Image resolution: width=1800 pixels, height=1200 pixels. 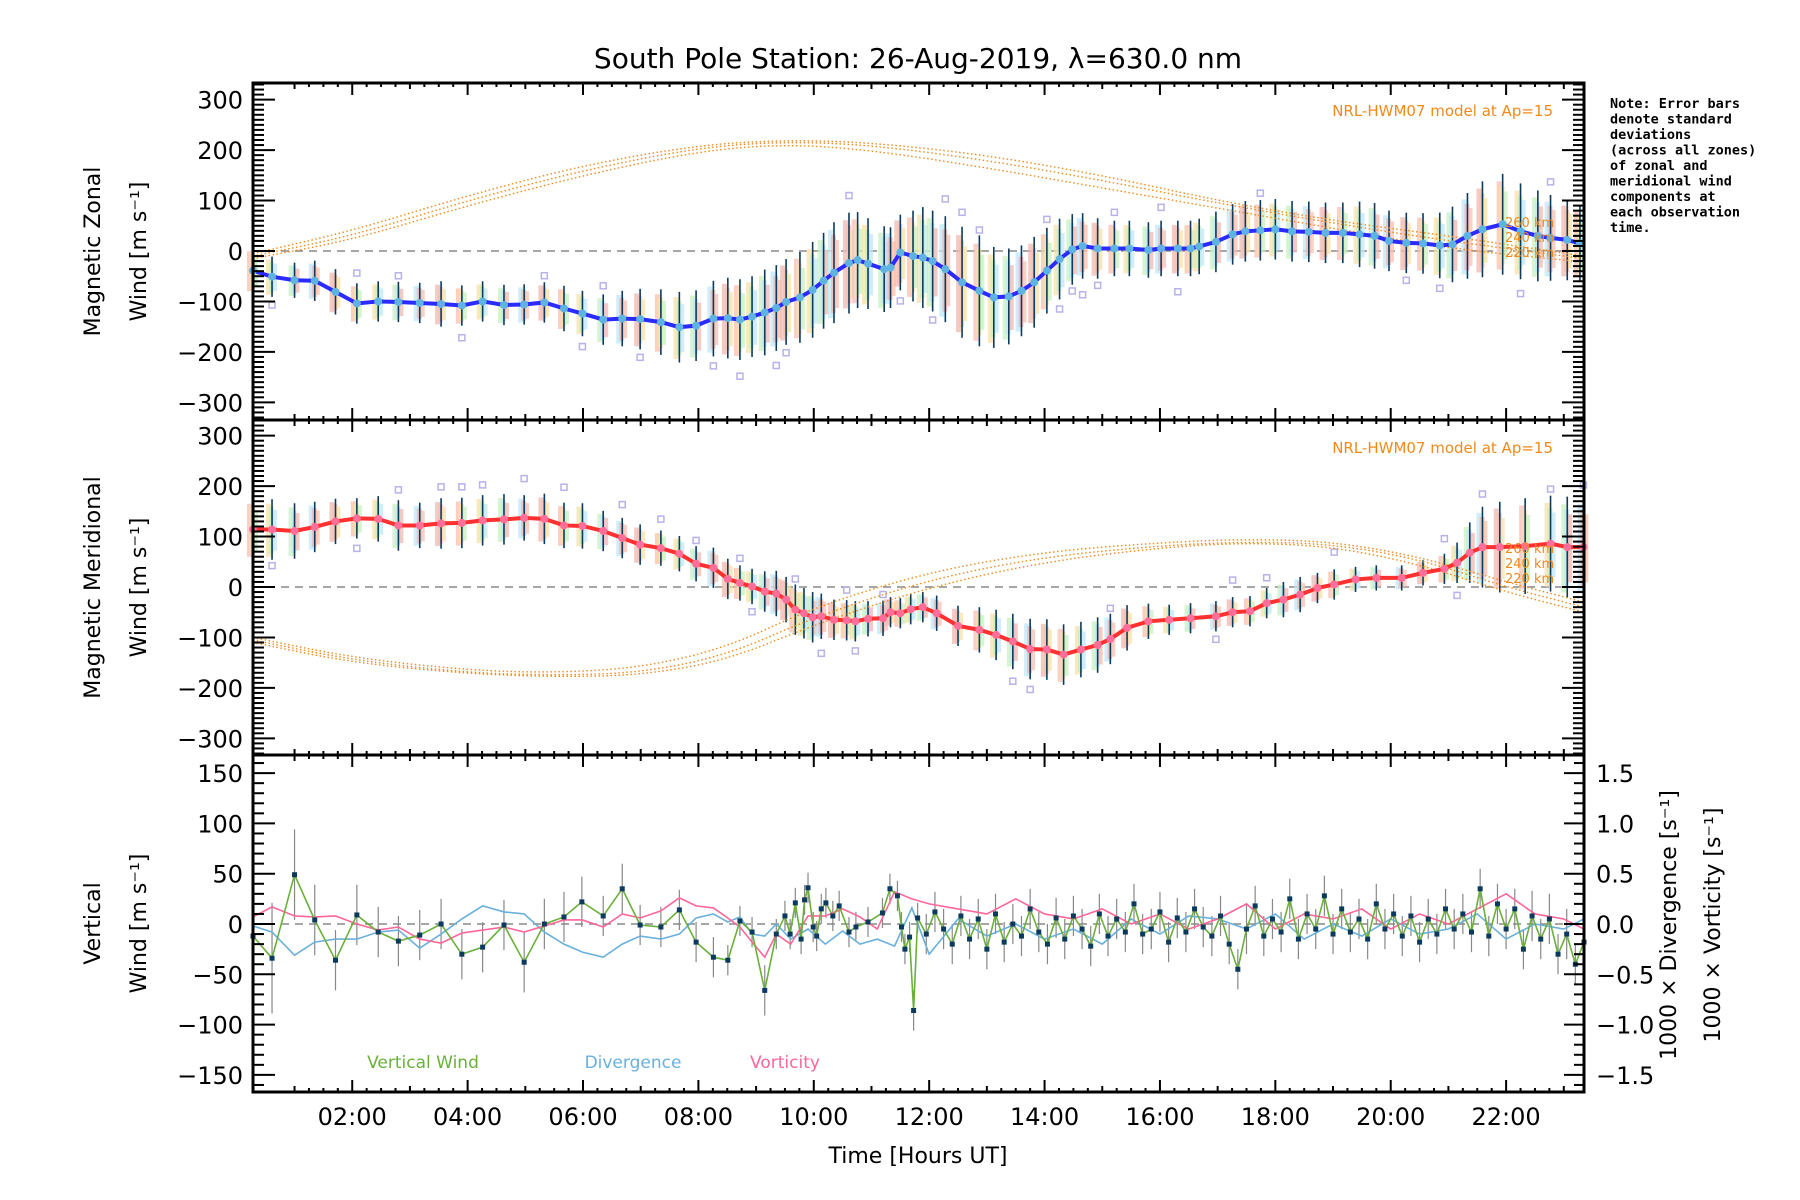 I want to click on y-tick-label: −150, so click(x=210, y=1076).